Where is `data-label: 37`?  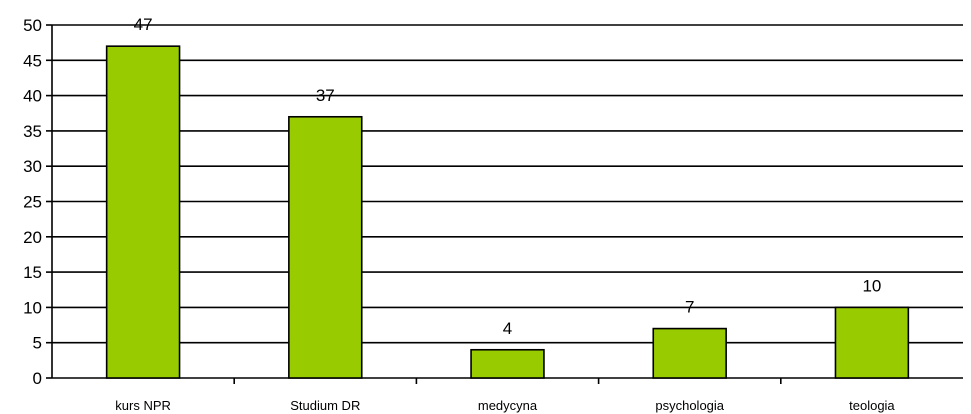
data-label: 37 is located at coordinates (325, 95).